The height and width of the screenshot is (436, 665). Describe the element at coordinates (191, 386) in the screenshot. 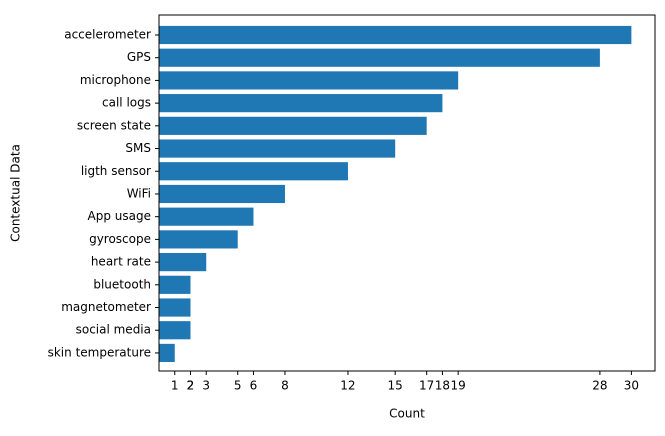

I see `x-tick-label: 2` at that location.